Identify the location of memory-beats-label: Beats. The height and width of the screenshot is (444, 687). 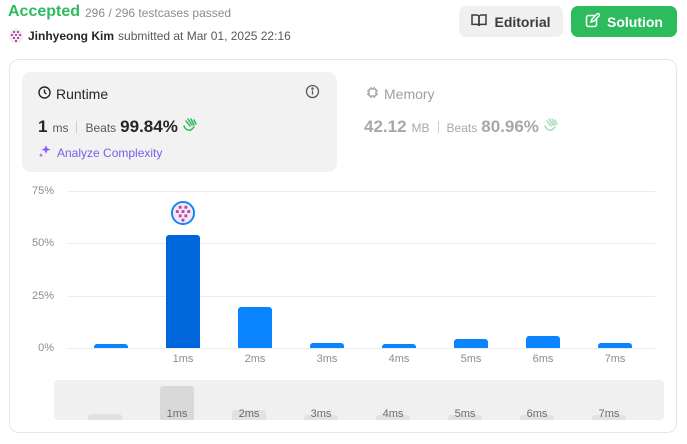
(462, 128).